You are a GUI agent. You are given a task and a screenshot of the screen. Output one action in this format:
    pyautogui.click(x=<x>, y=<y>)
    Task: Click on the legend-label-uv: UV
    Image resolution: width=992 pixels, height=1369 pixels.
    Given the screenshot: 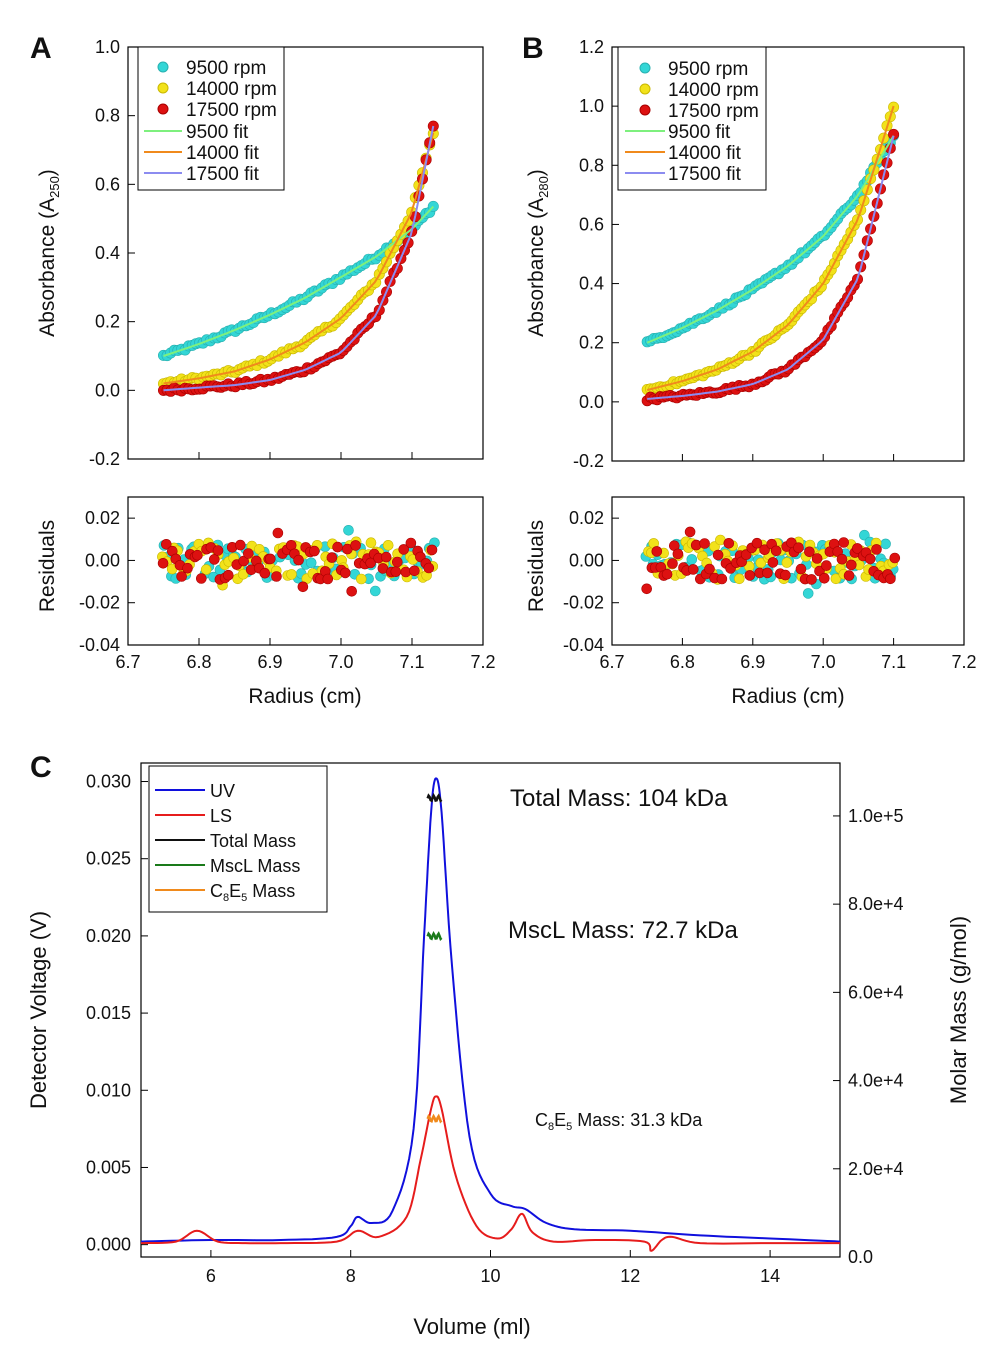 What is the action you would take?
    pyautogui.click(x=222, y=791)
    